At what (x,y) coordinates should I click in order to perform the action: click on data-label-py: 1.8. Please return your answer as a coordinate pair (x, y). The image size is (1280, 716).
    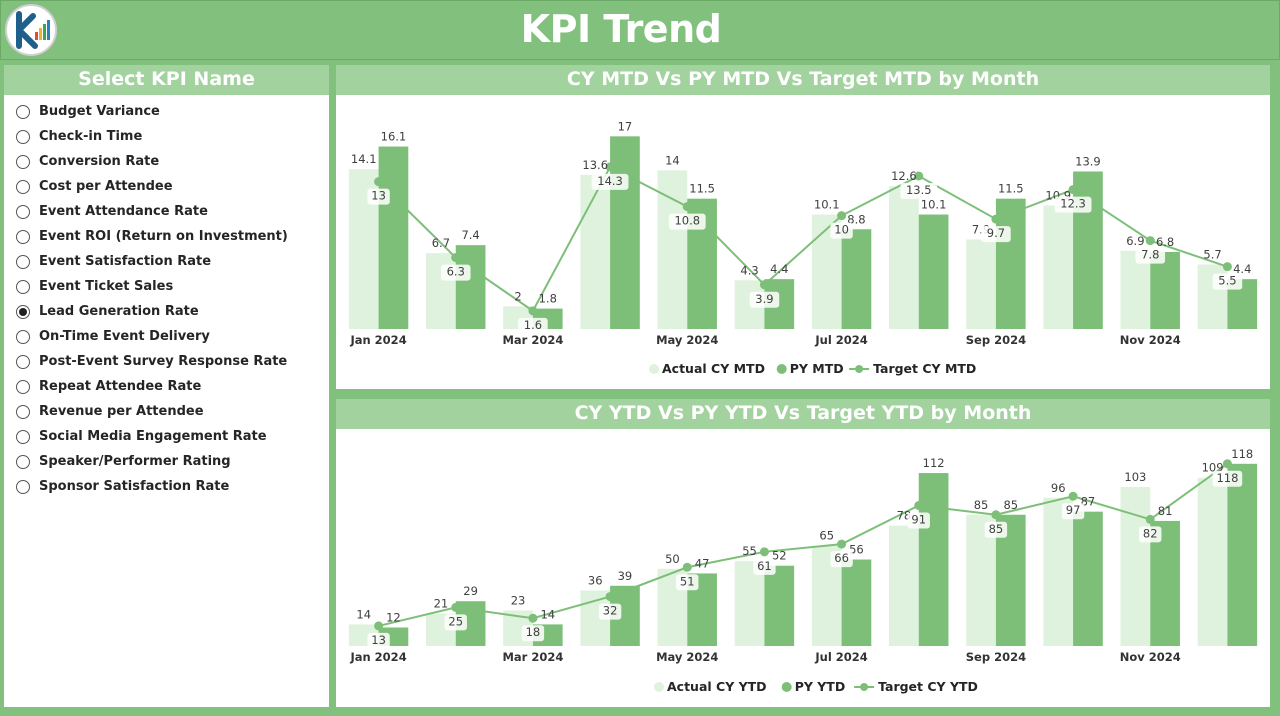
    Looking at the image, I should click on (548, 299).